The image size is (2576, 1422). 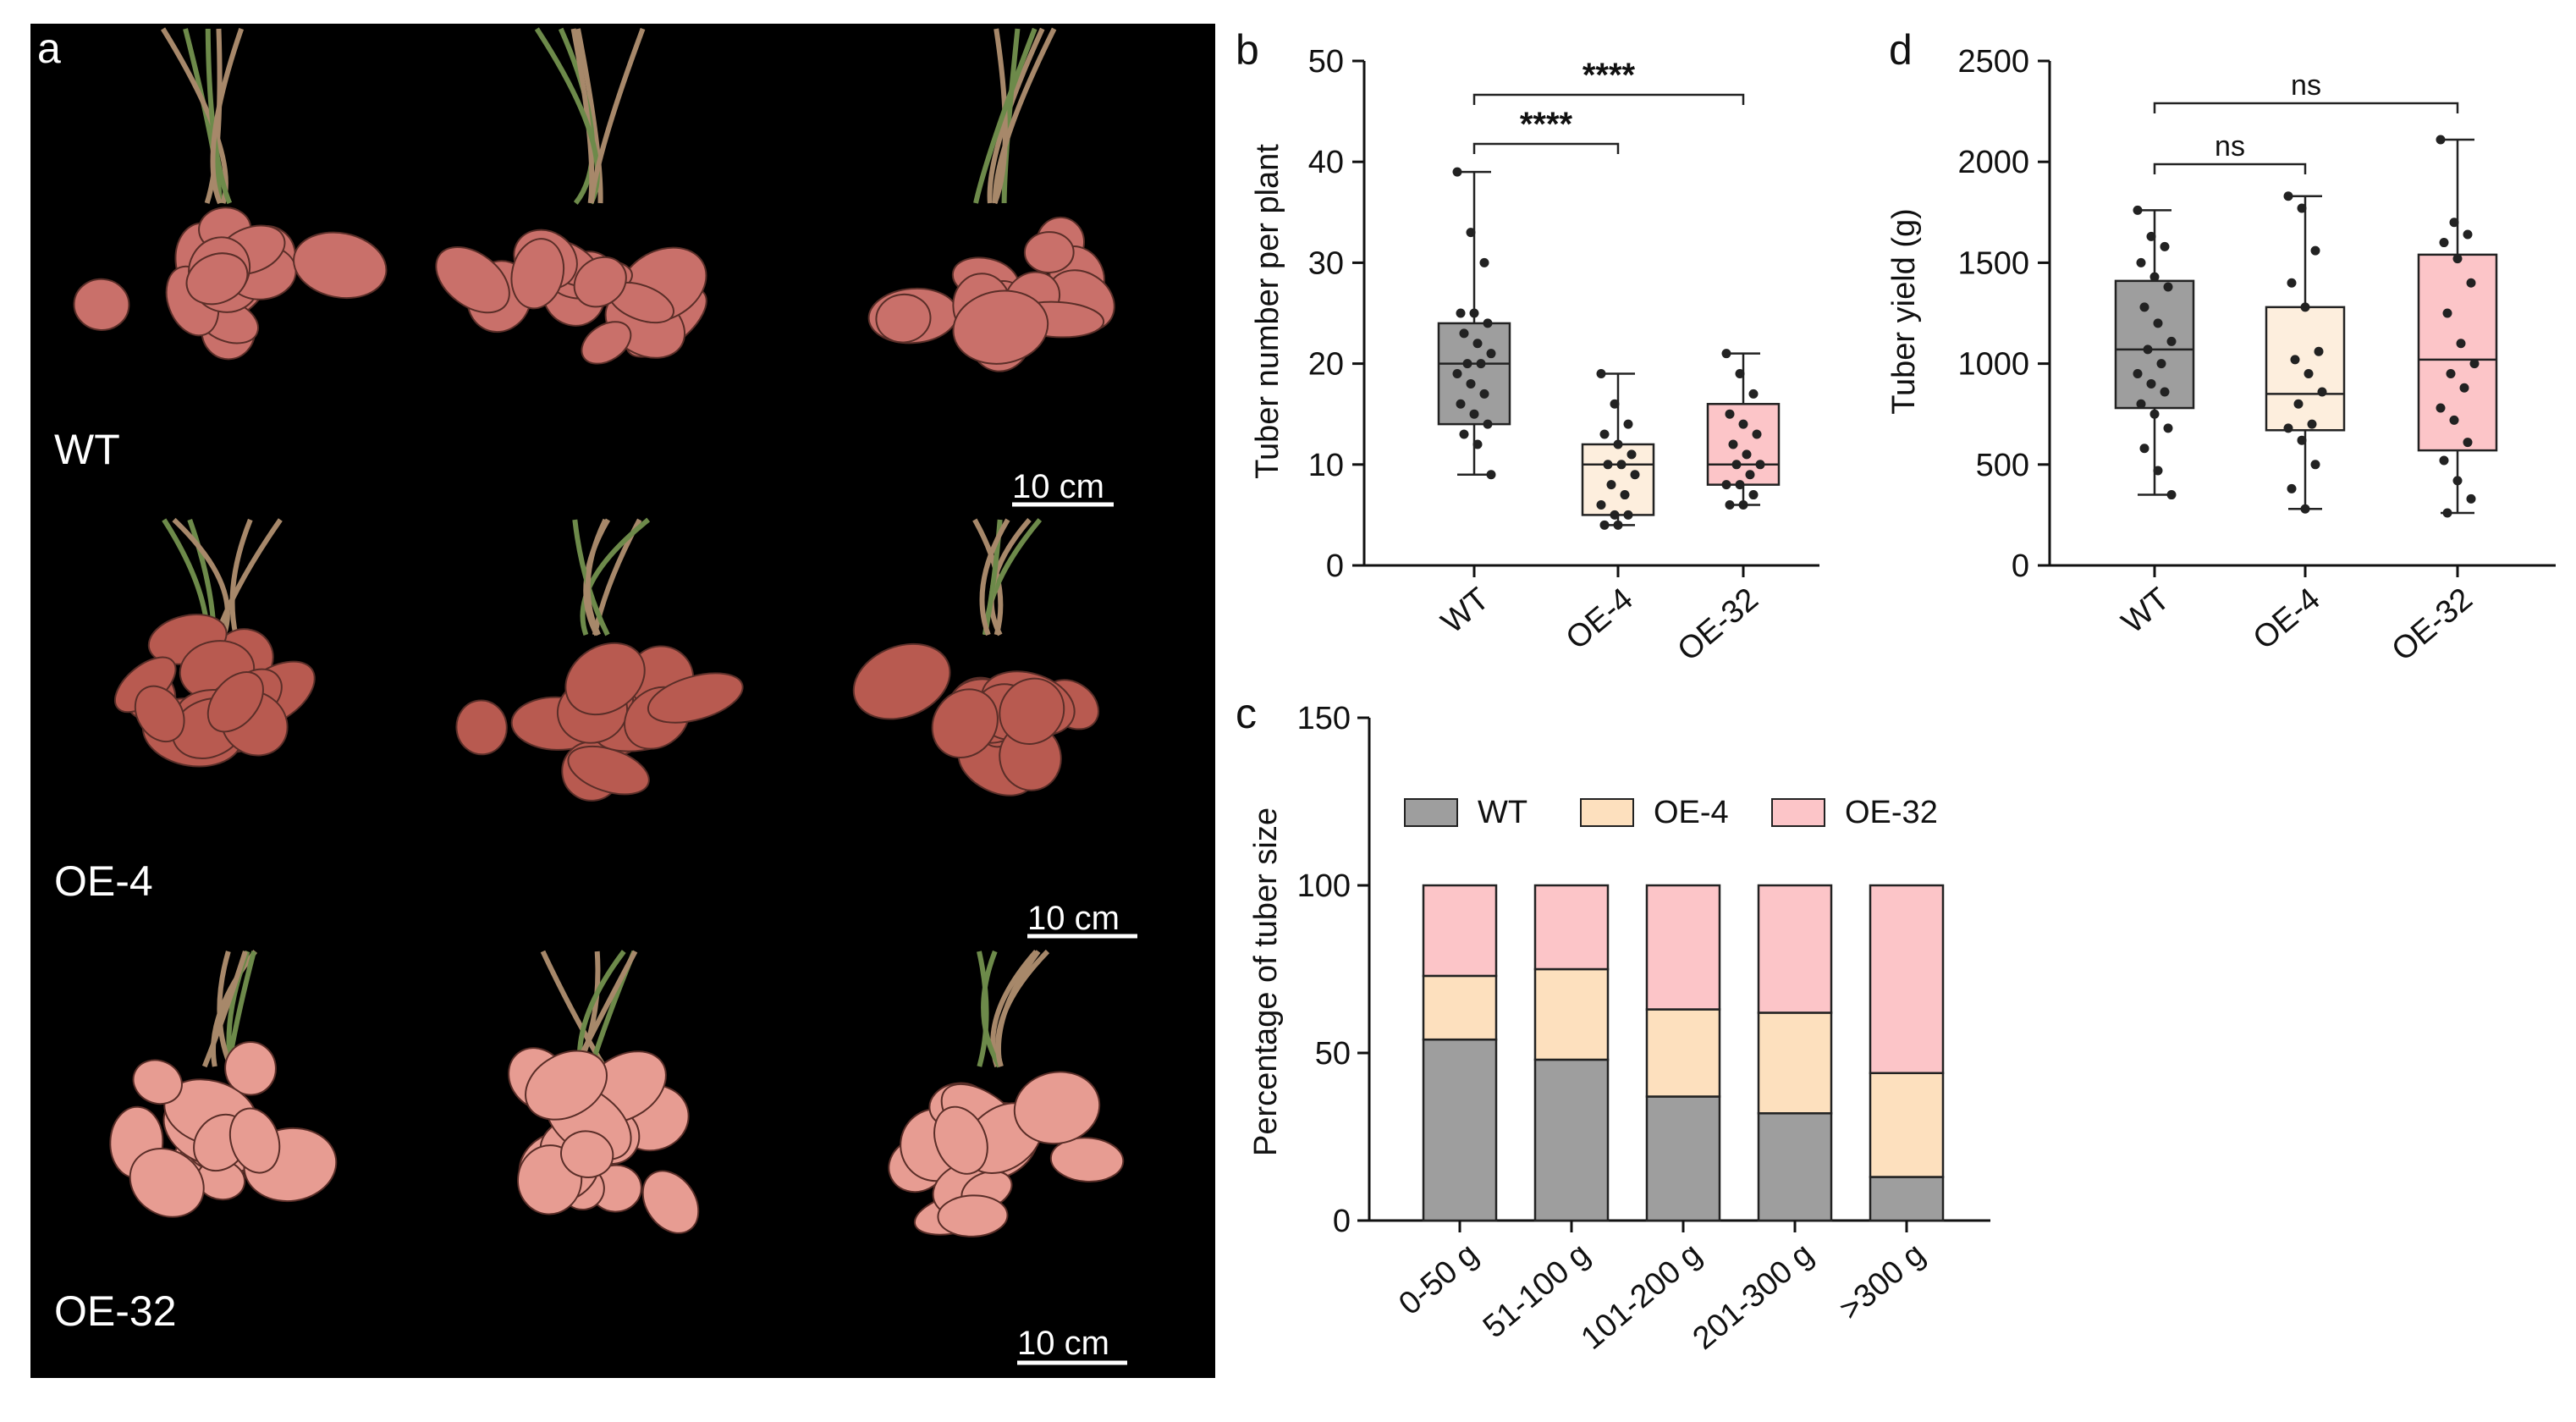 I want to click on scale-label-oe32: 10 cm, so click(x=1063, y=1343).